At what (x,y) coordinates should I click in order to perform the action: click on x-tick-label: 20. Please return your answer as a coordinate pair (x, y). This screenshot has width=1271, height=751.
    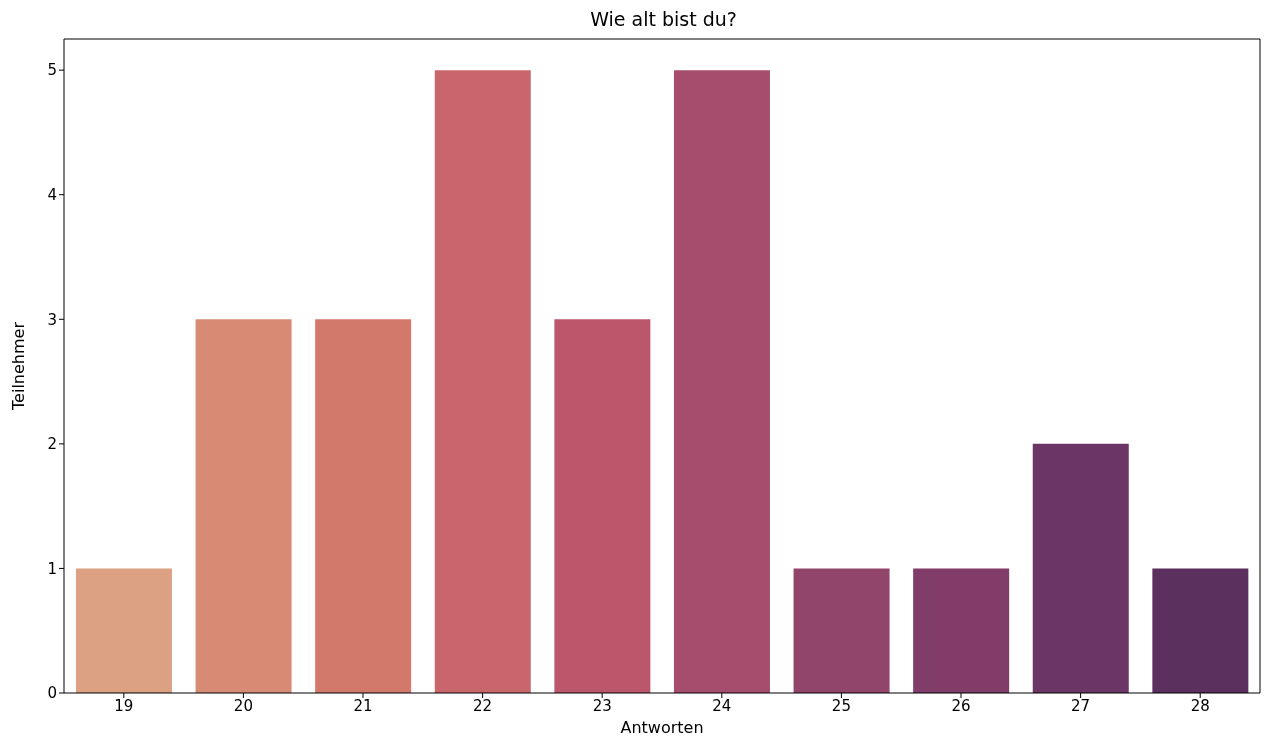
    Looking at the image, I should click on (243, 705).